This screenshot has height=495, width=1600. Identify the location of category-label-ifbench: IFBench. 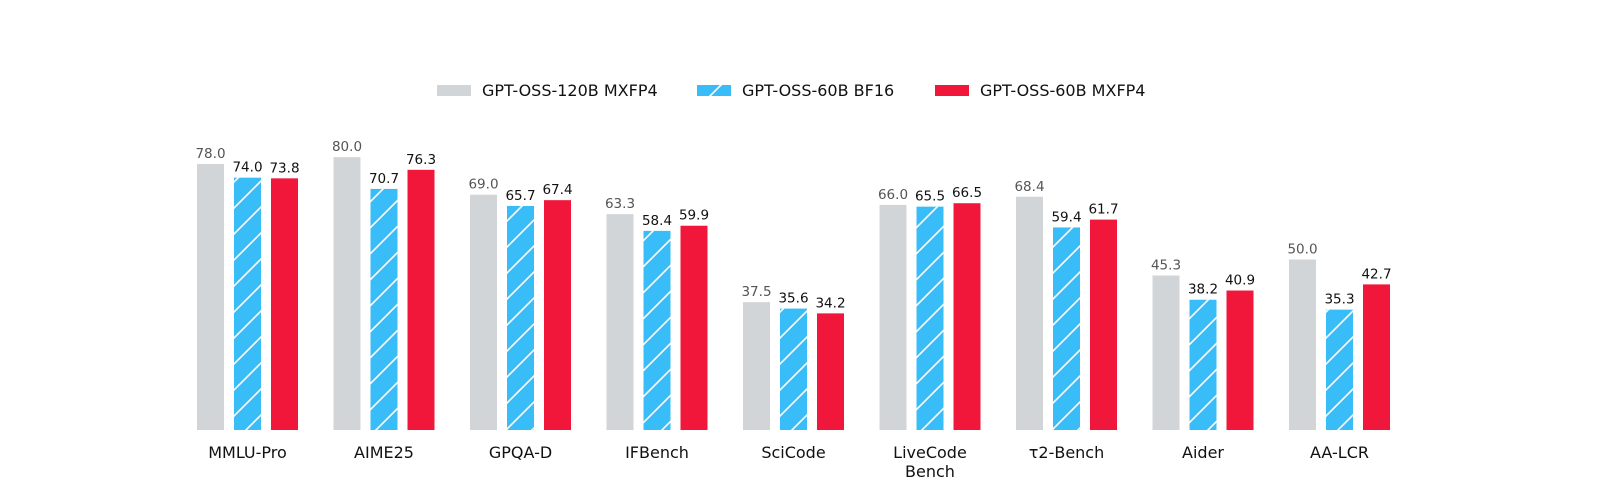
(657, 452).